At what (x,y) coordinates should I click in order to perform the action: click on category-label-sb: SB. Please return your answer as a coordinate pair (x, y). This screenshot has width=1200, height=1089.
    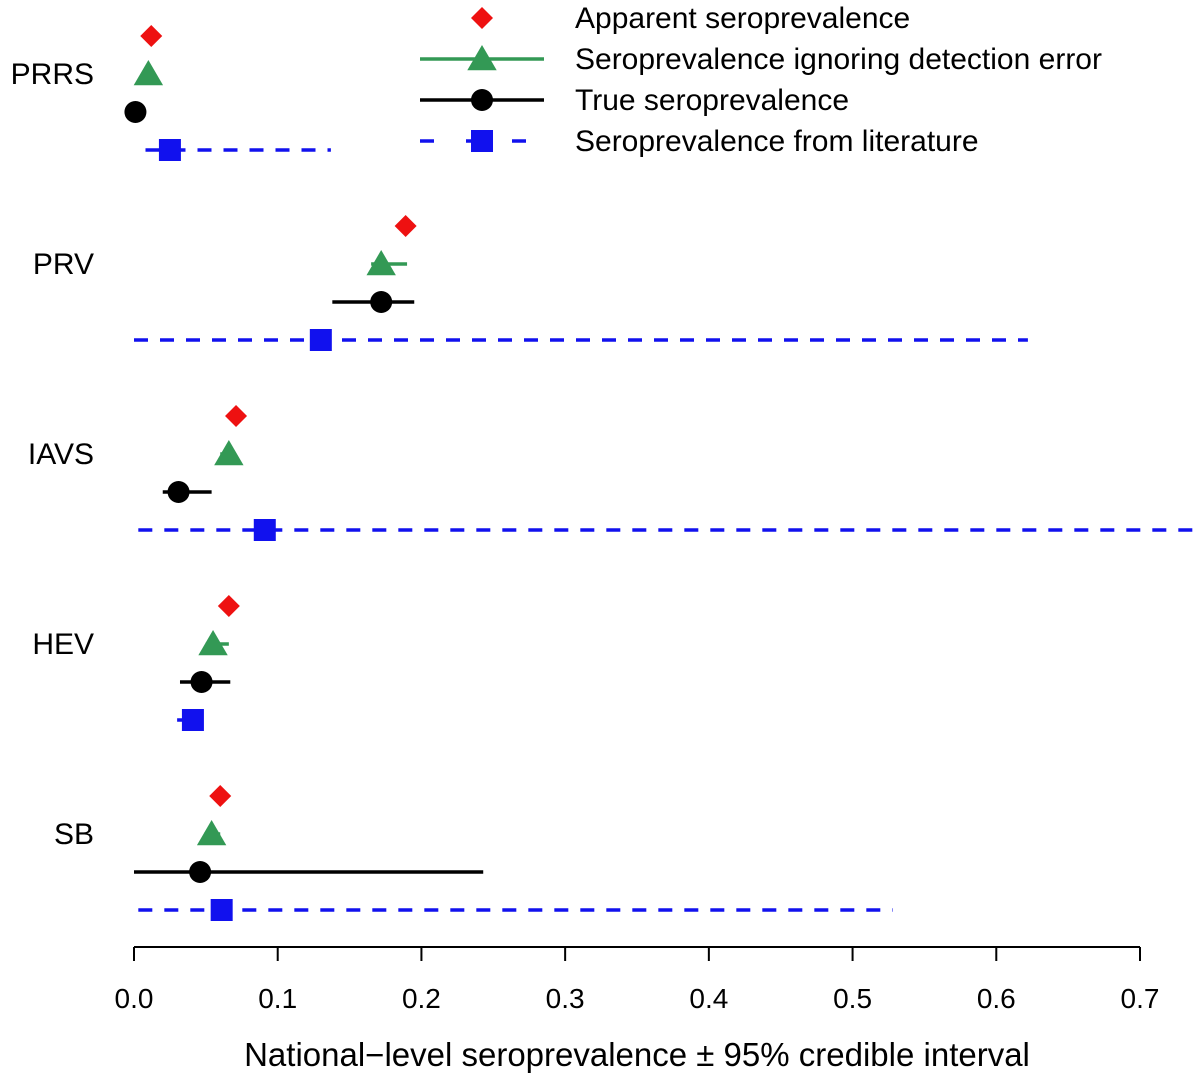
    Looking at the image, I should click on (74, 834).